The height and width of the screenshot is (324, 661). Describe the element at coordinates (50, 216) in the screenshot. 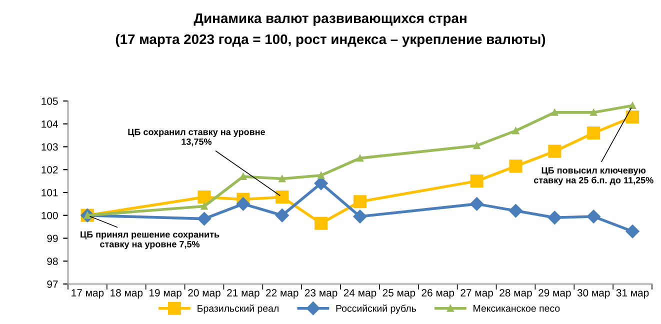

I see `y-tick-label: 100` at that location.